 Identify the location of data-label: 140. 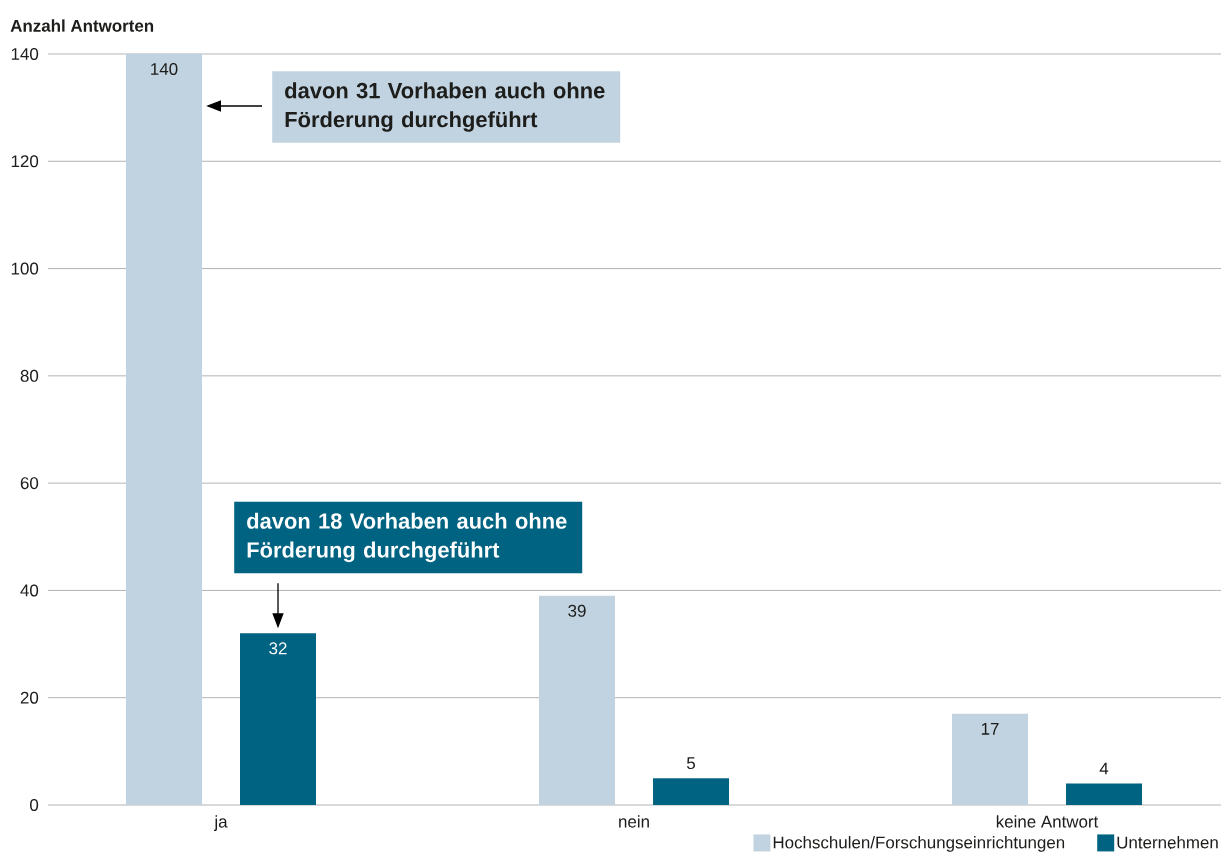
(164, 68).